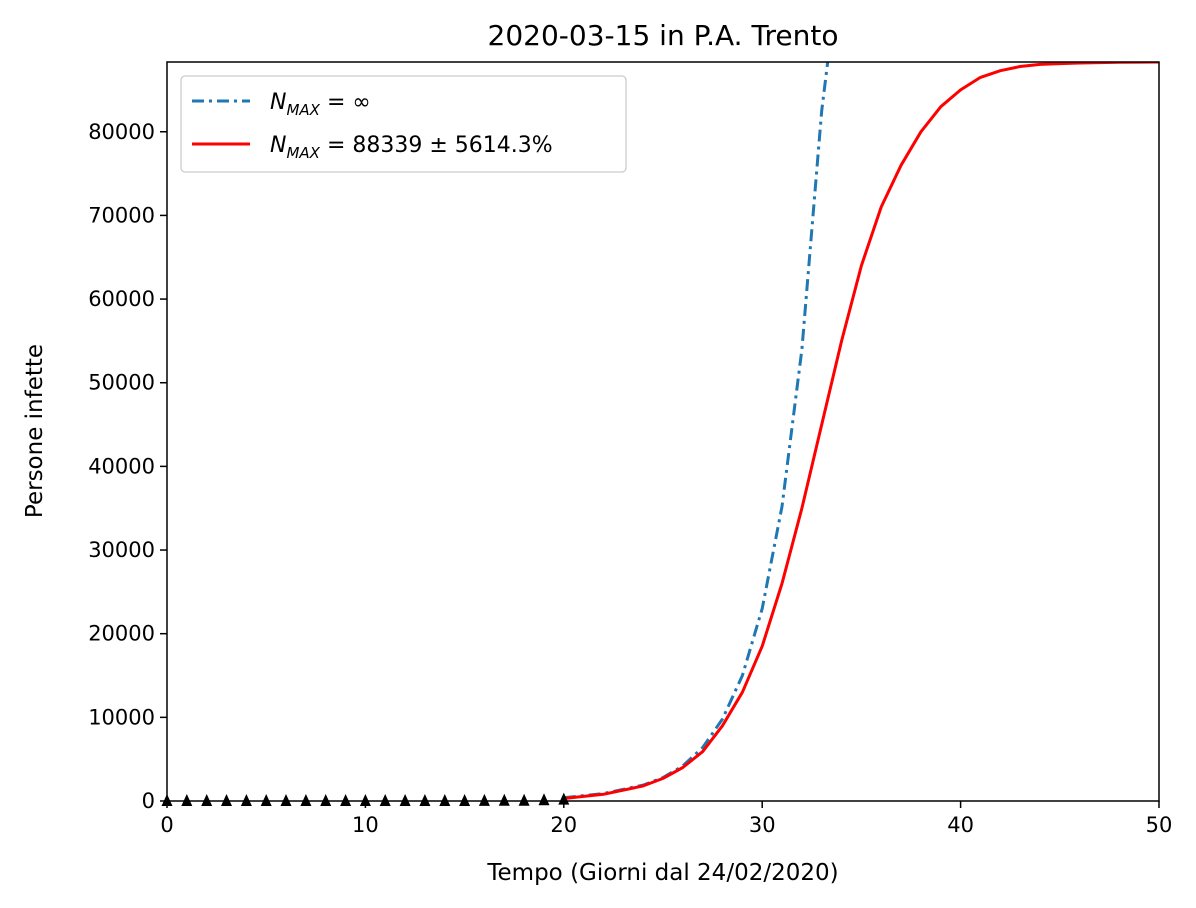  Describe the element at coordinates (121, 215) in the screenshot. I see `y-tick-label: 70000` at that location.